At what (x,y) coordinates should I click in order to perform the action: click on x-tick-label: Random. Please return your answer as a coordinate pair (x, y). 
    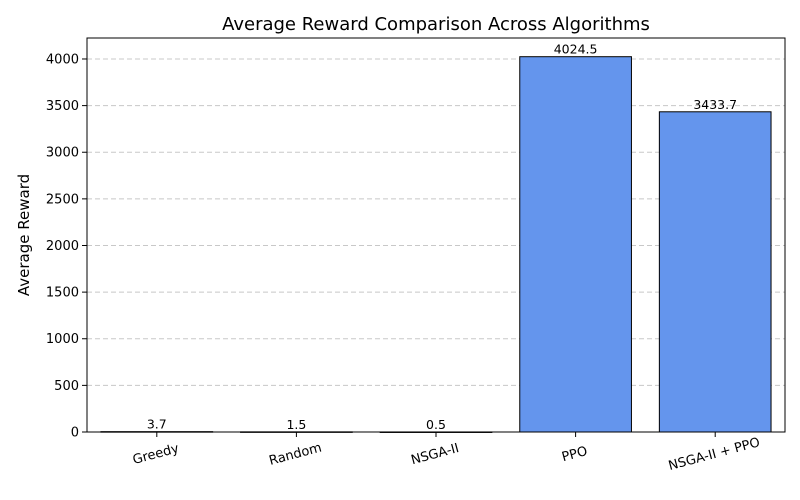
    Looking at the image, I should click on (296, 454).